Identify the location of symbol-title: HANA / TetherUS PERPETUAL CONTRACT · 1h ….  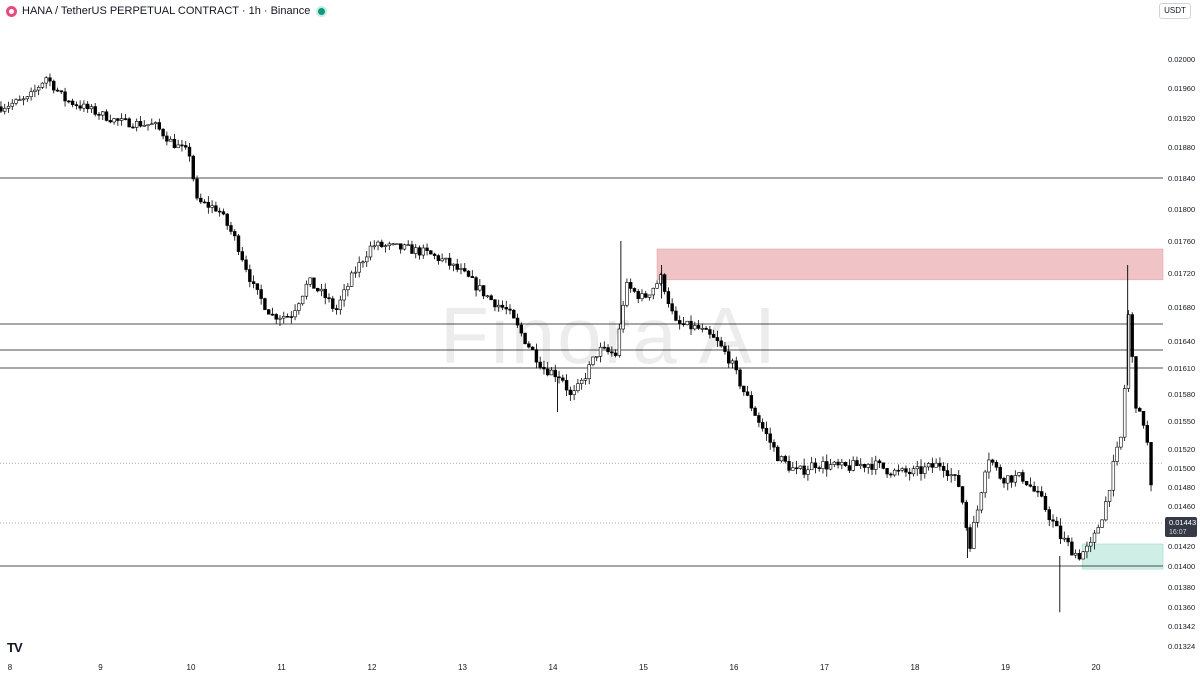
(166, 11).